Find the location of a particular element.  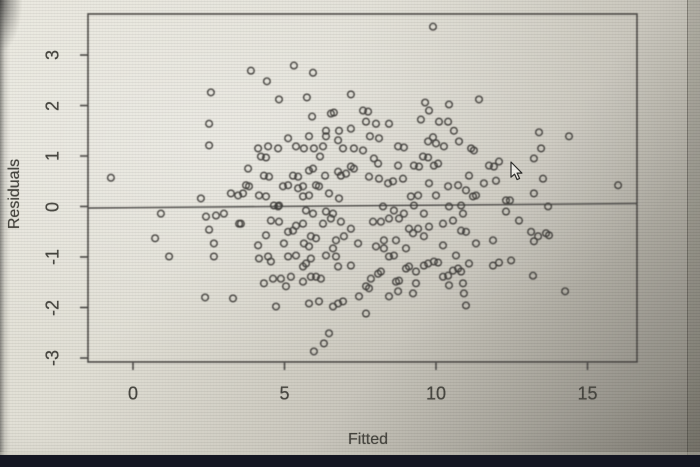

y-tick-label: -3 is located at coordinates (52, 358).